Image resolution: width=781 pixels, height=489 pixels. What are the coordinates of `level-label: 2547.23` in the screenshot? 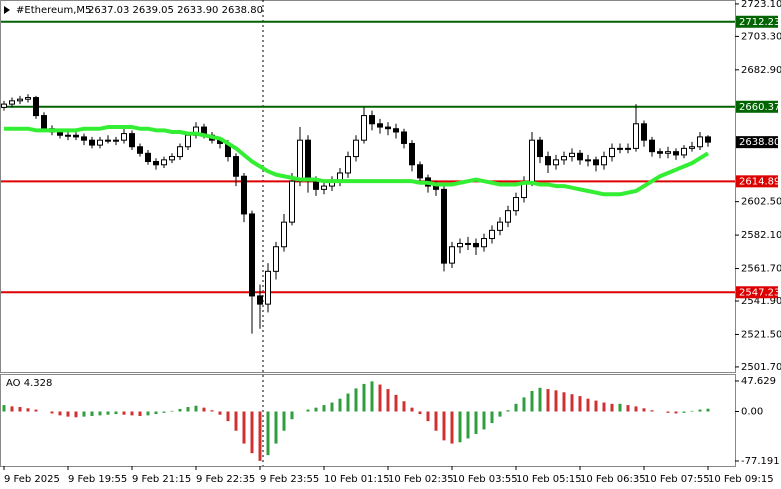 It's located at (759, 292).